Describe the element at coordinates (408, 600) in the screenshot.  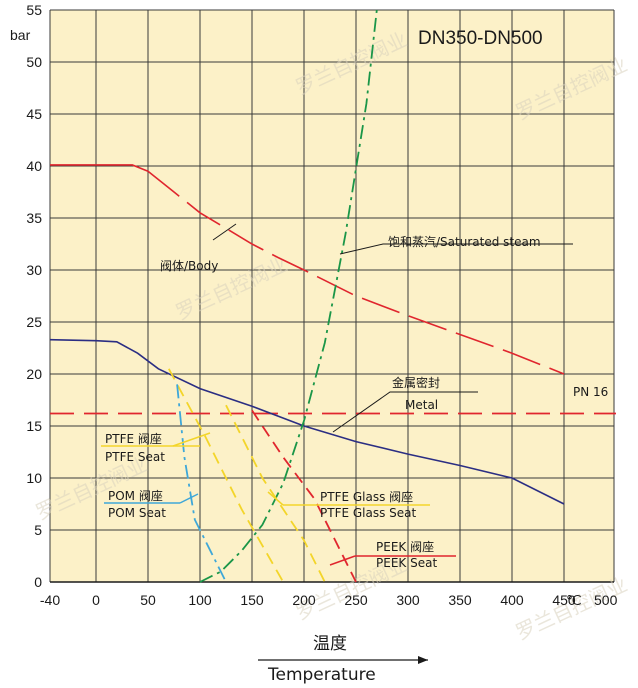
I see `x-tick-label: 300` at that location.